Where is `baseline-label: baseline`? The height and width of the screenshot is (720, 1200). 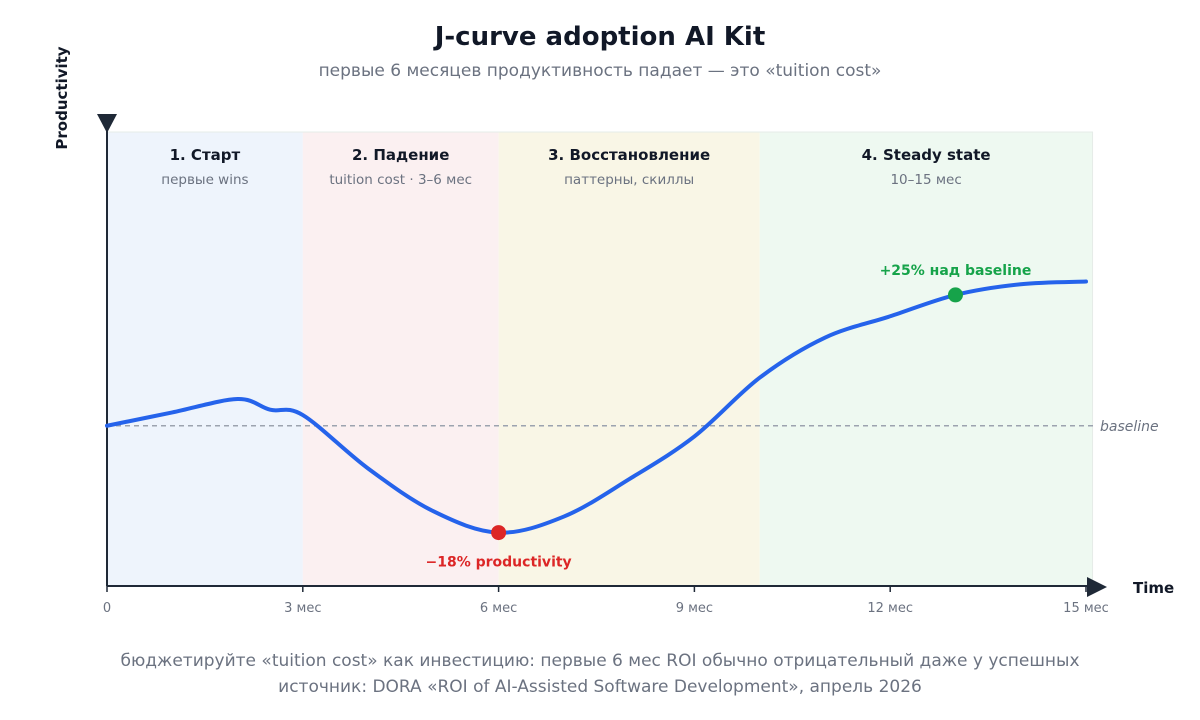 baseline-label: baseline is located at coordinates (1129, 427).